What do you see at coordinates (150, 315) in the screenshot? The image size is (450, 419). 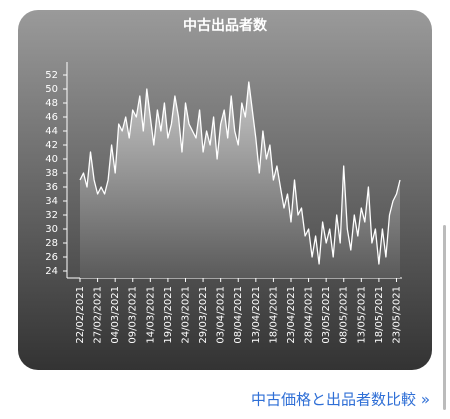 I see `x-tick-label: 14/03/2021` at bounding box center [150, 315].